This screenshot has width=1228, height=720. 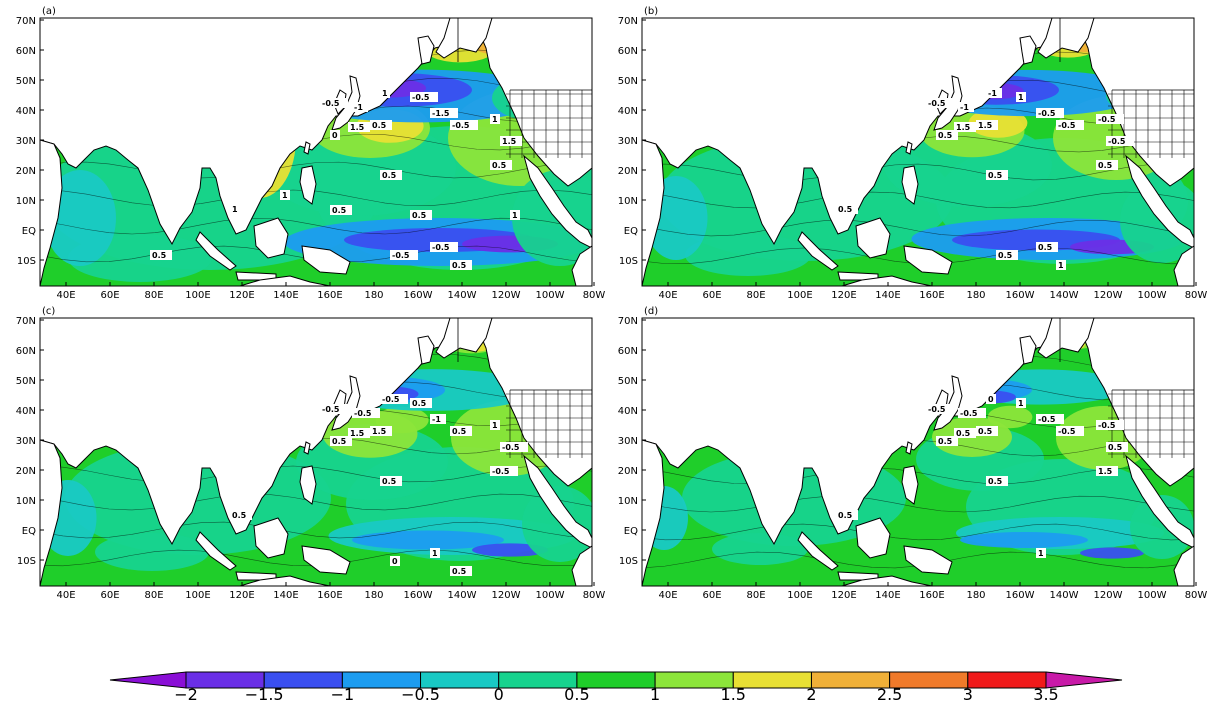 What do you see at coordinates (667, 595) in the screenshot?
I see `lon-tick-label: 40E` at bounding box center [667, 595].